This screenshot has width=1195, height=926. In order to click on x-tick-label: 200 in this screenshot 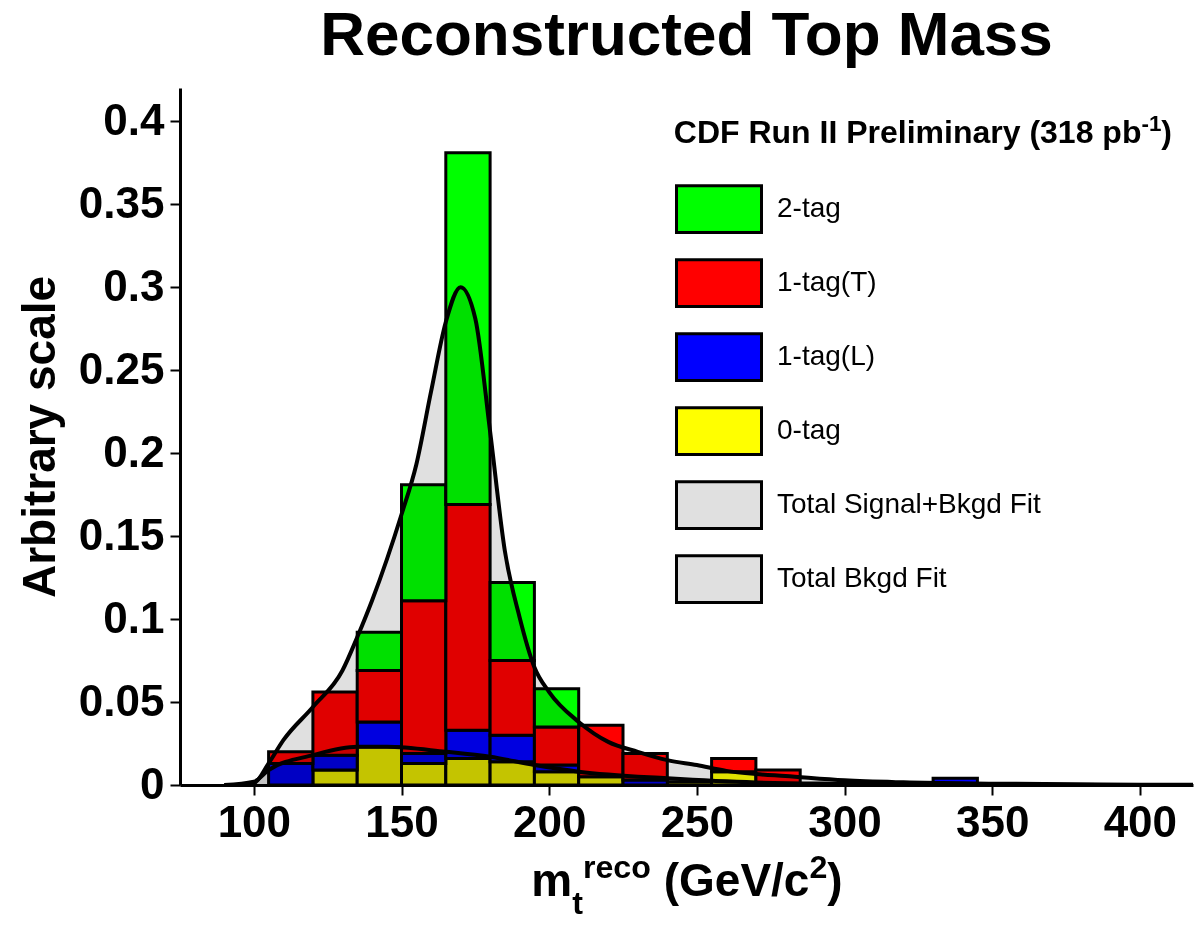, I will do `click(549, 821)`.